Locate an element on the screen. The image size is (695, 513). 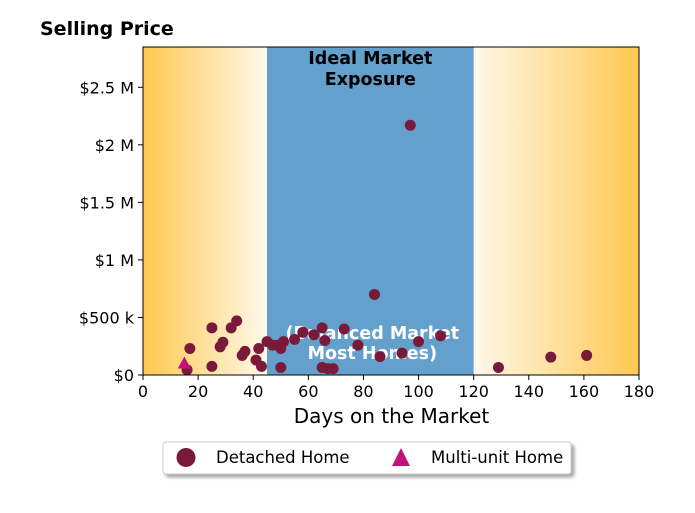
legend-triangle-marker is located at coordinates (401, 457).